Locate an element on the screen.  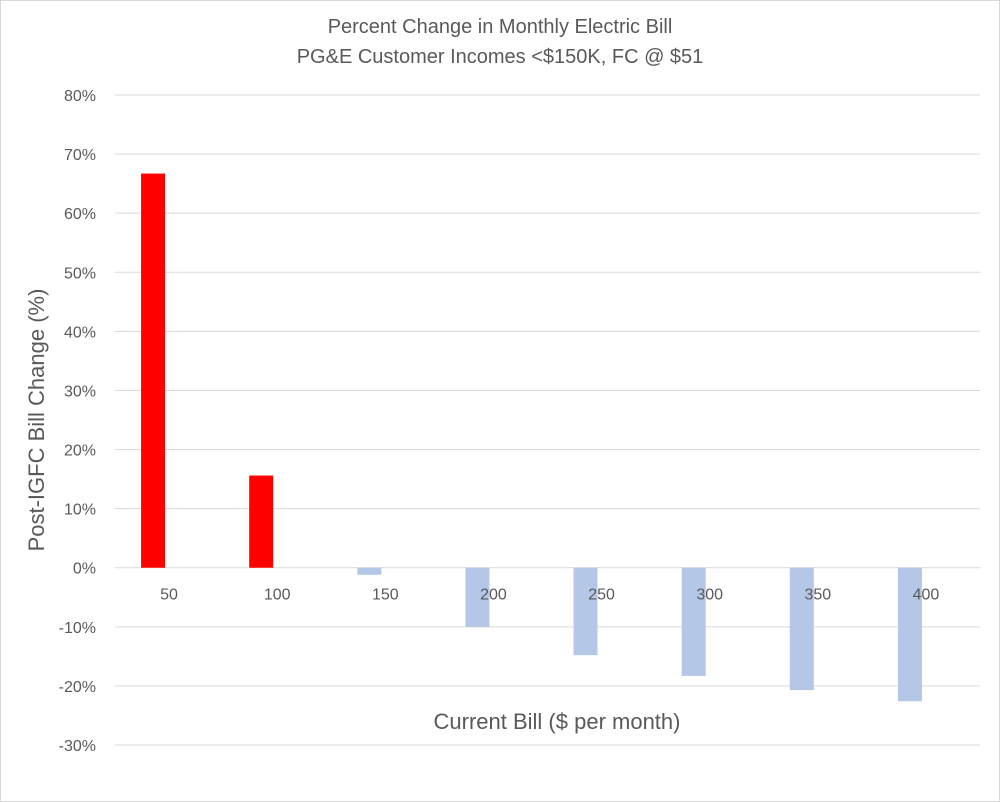
y-tick-label: -10% is located at coordinates (77, 628).